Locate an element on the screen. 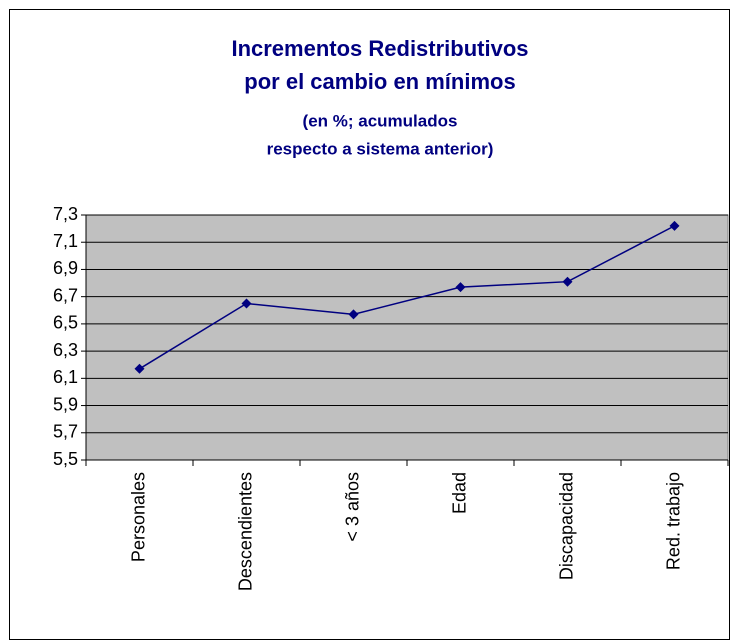 This screenshot has height=642, width=733. y-tick-label: 5,9 is located at coordinates (65, 404).